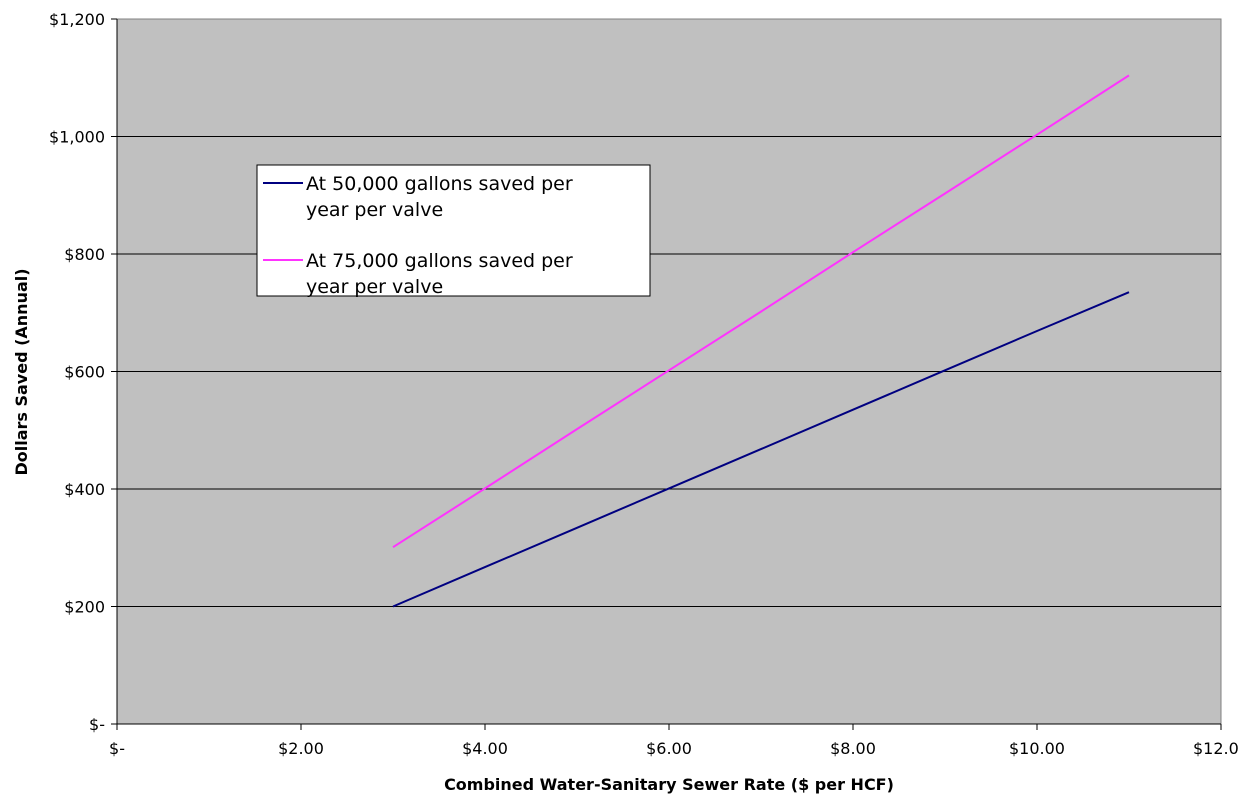  What do you see at coordinates (117, 748) in the screenshot?
I see `x-tick-label: $-` at bounding box center [117, 748].